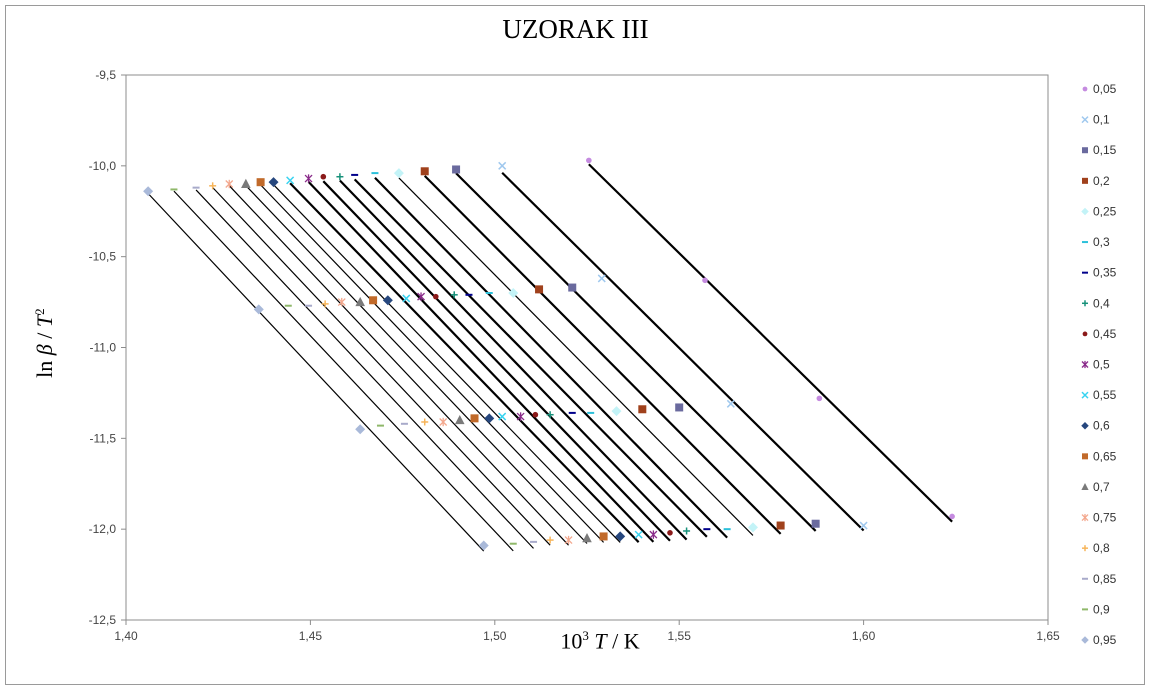  What do you see at coordinates (1105, 456) in the screenshot?
I see `legend-label-13: 0,65` at bounding box center [1105, 456].